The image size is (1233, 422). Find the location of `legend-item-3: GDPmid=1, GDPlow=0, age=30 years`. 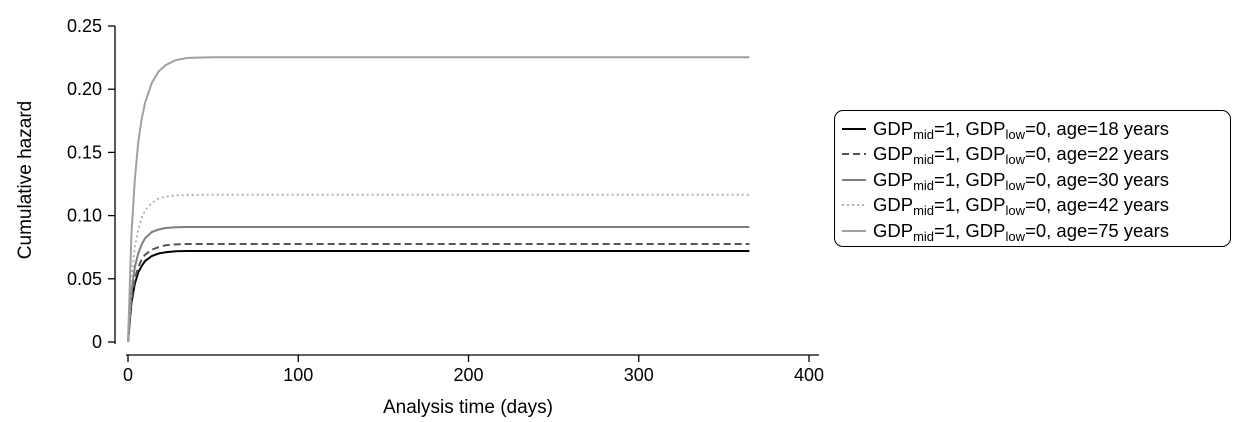

legend-item-3: GDPmid=1, GDPlow=0, age=30 years is located at coordinates (1035, 180).